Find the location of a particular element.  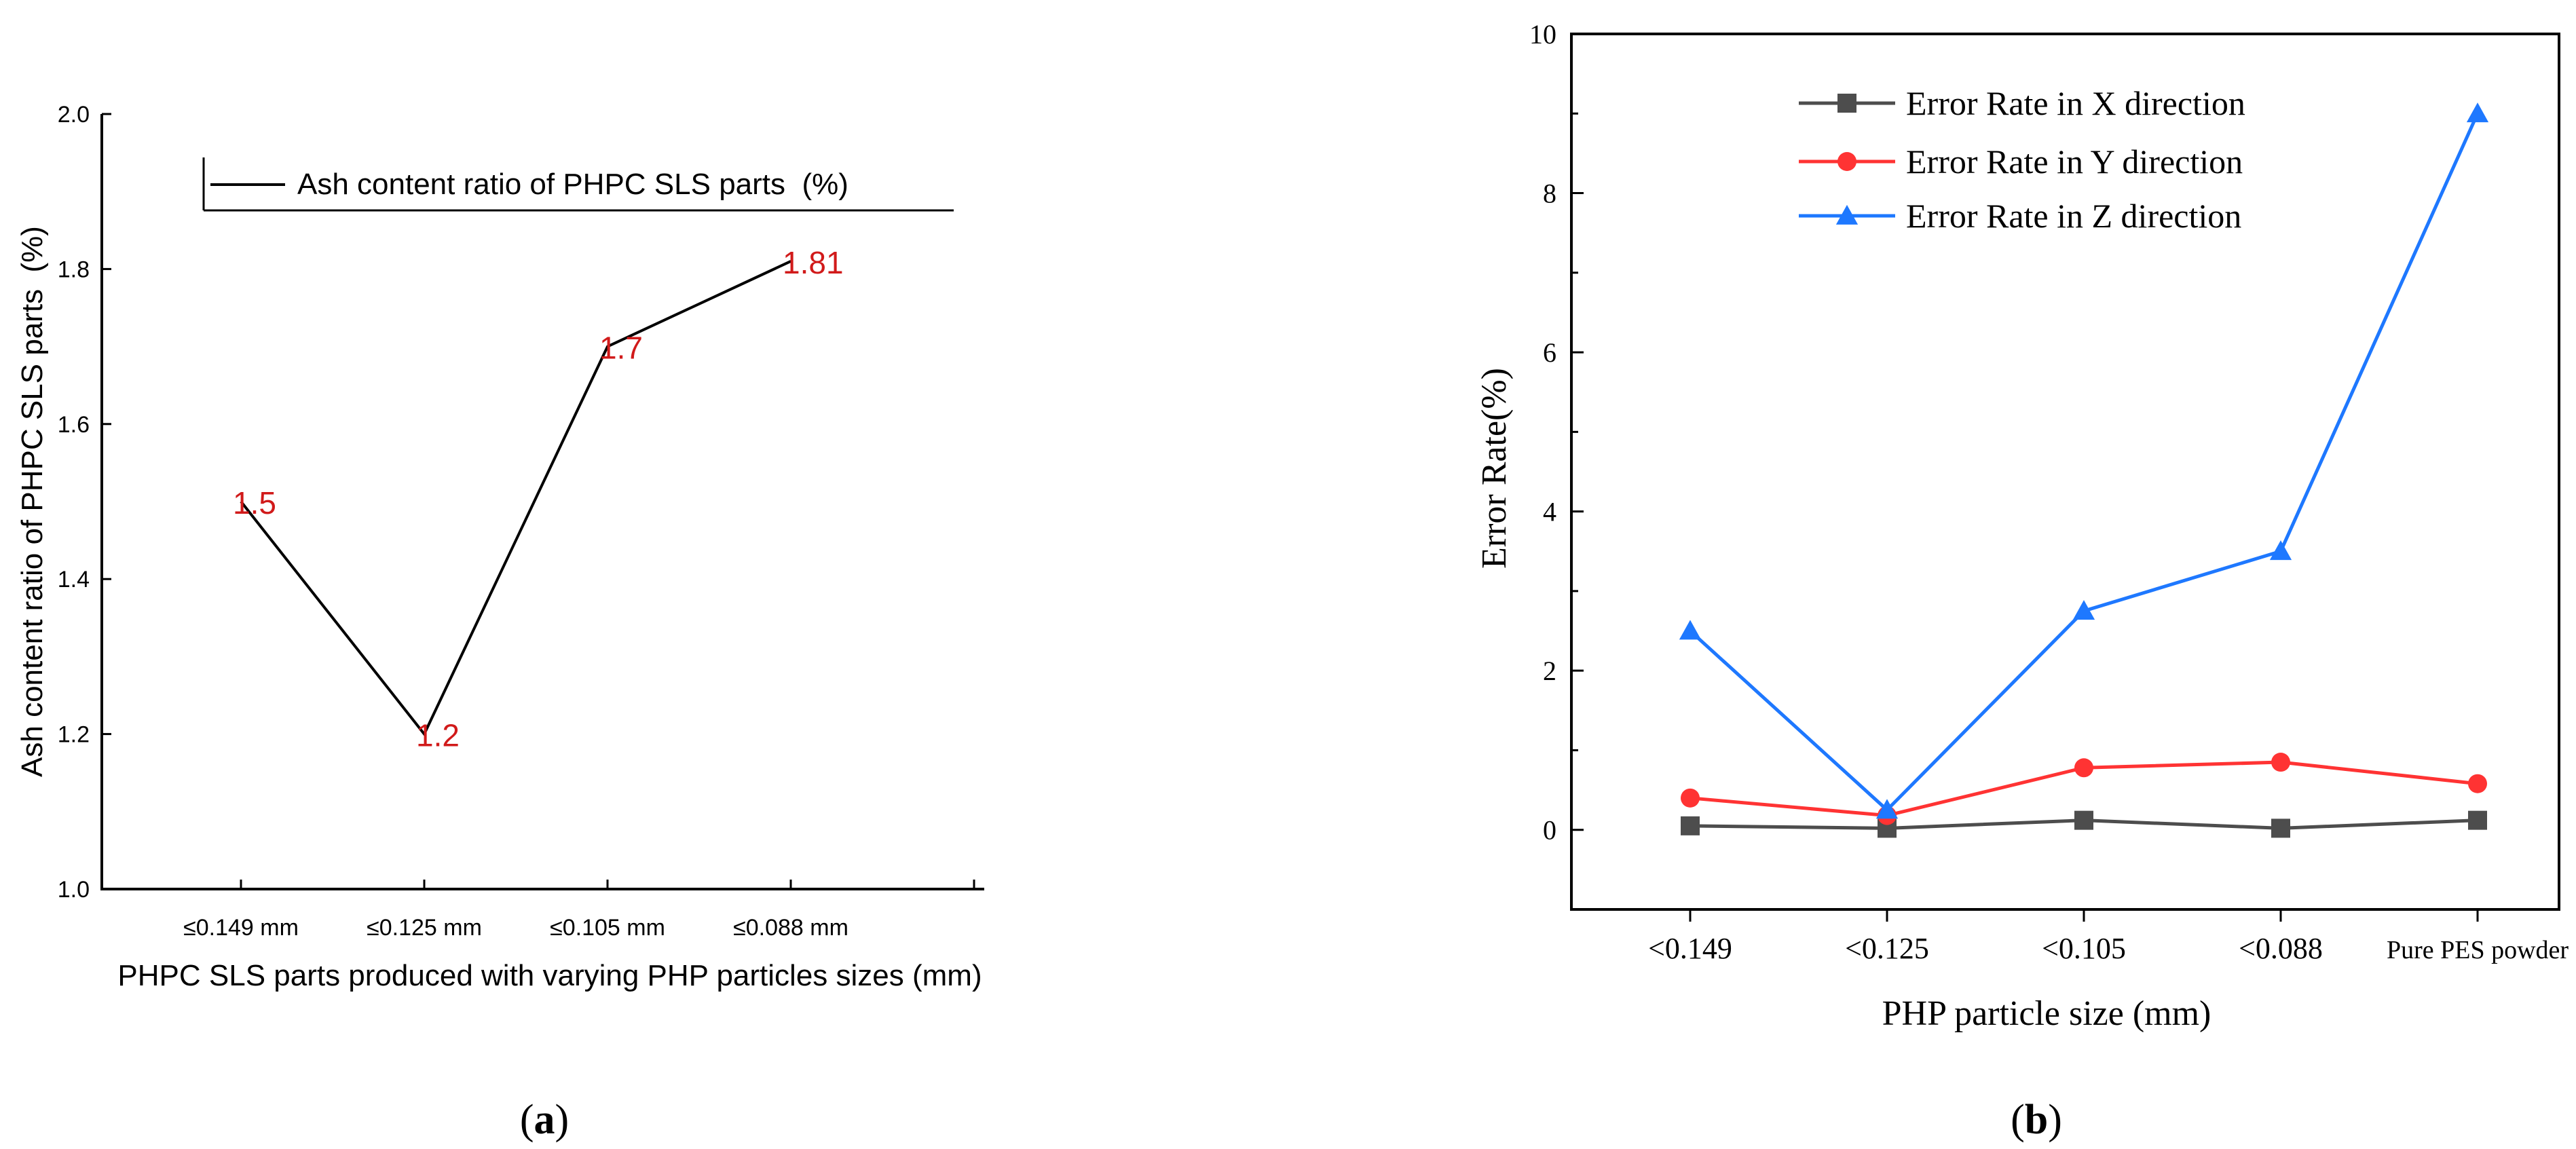

a-y-axis-label: Ash content ratio of PHPC SLS parts (%) is located at coordinates (33, 501).